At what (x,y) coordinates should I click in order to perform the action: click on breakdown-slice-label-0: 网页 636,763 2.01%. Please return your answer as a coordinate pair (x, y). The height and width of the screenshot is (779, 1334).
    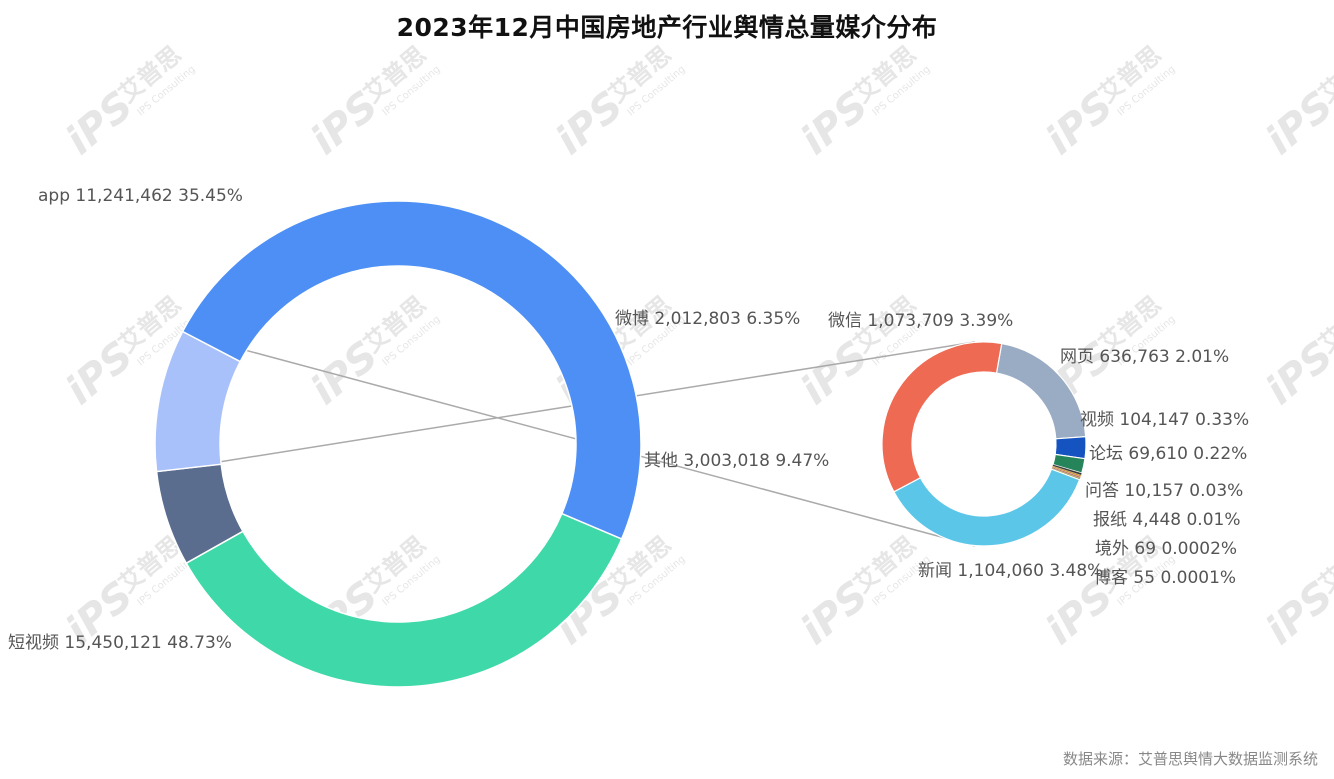
    Looking at the image, I should click on (1144, 357).